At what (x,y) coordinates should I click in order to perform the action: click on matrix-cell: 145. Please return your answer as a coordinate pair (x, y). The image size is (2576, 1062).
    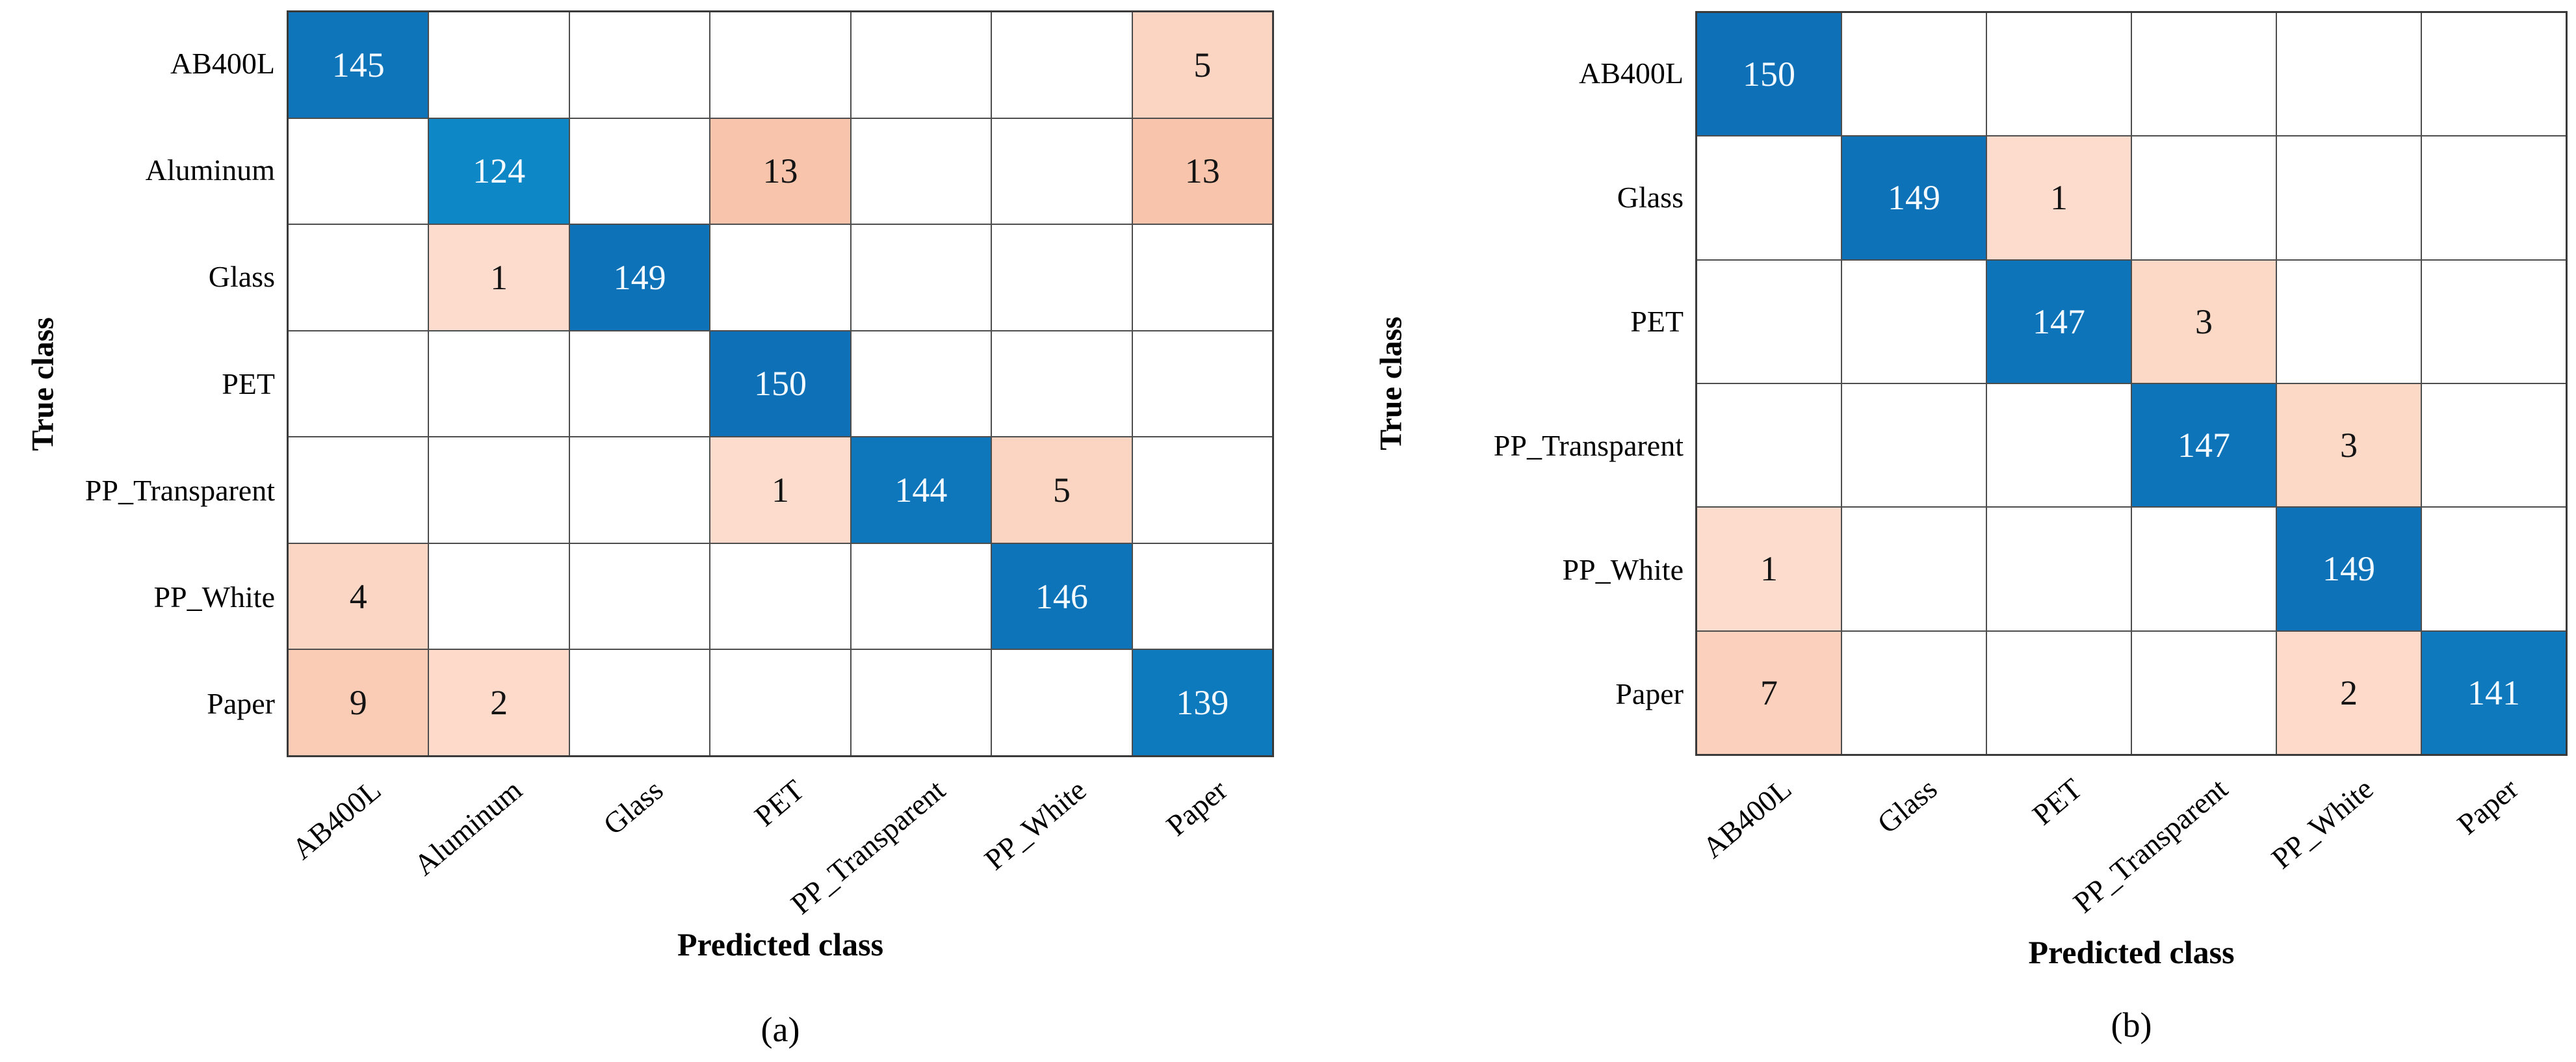
    Looking at the image, I should click on (358, 65).